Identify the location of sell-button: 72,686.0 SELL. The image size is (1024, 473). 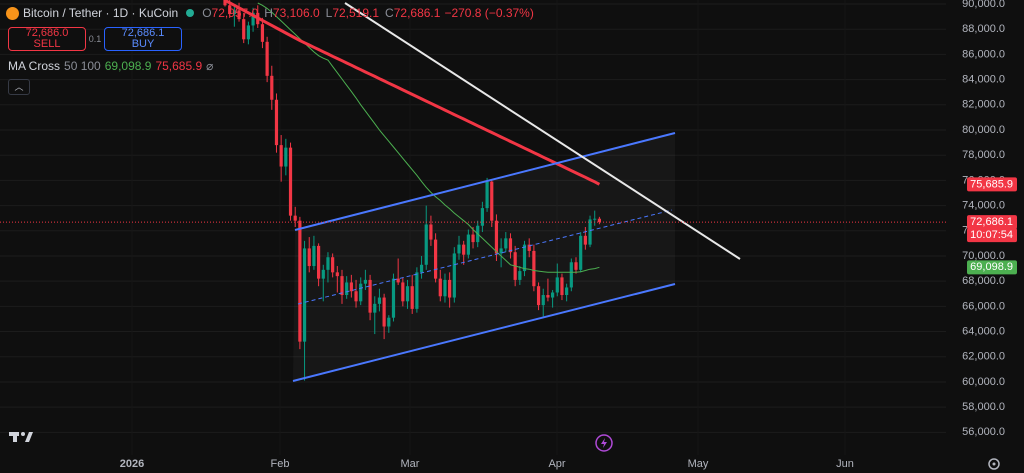
(47, 39).